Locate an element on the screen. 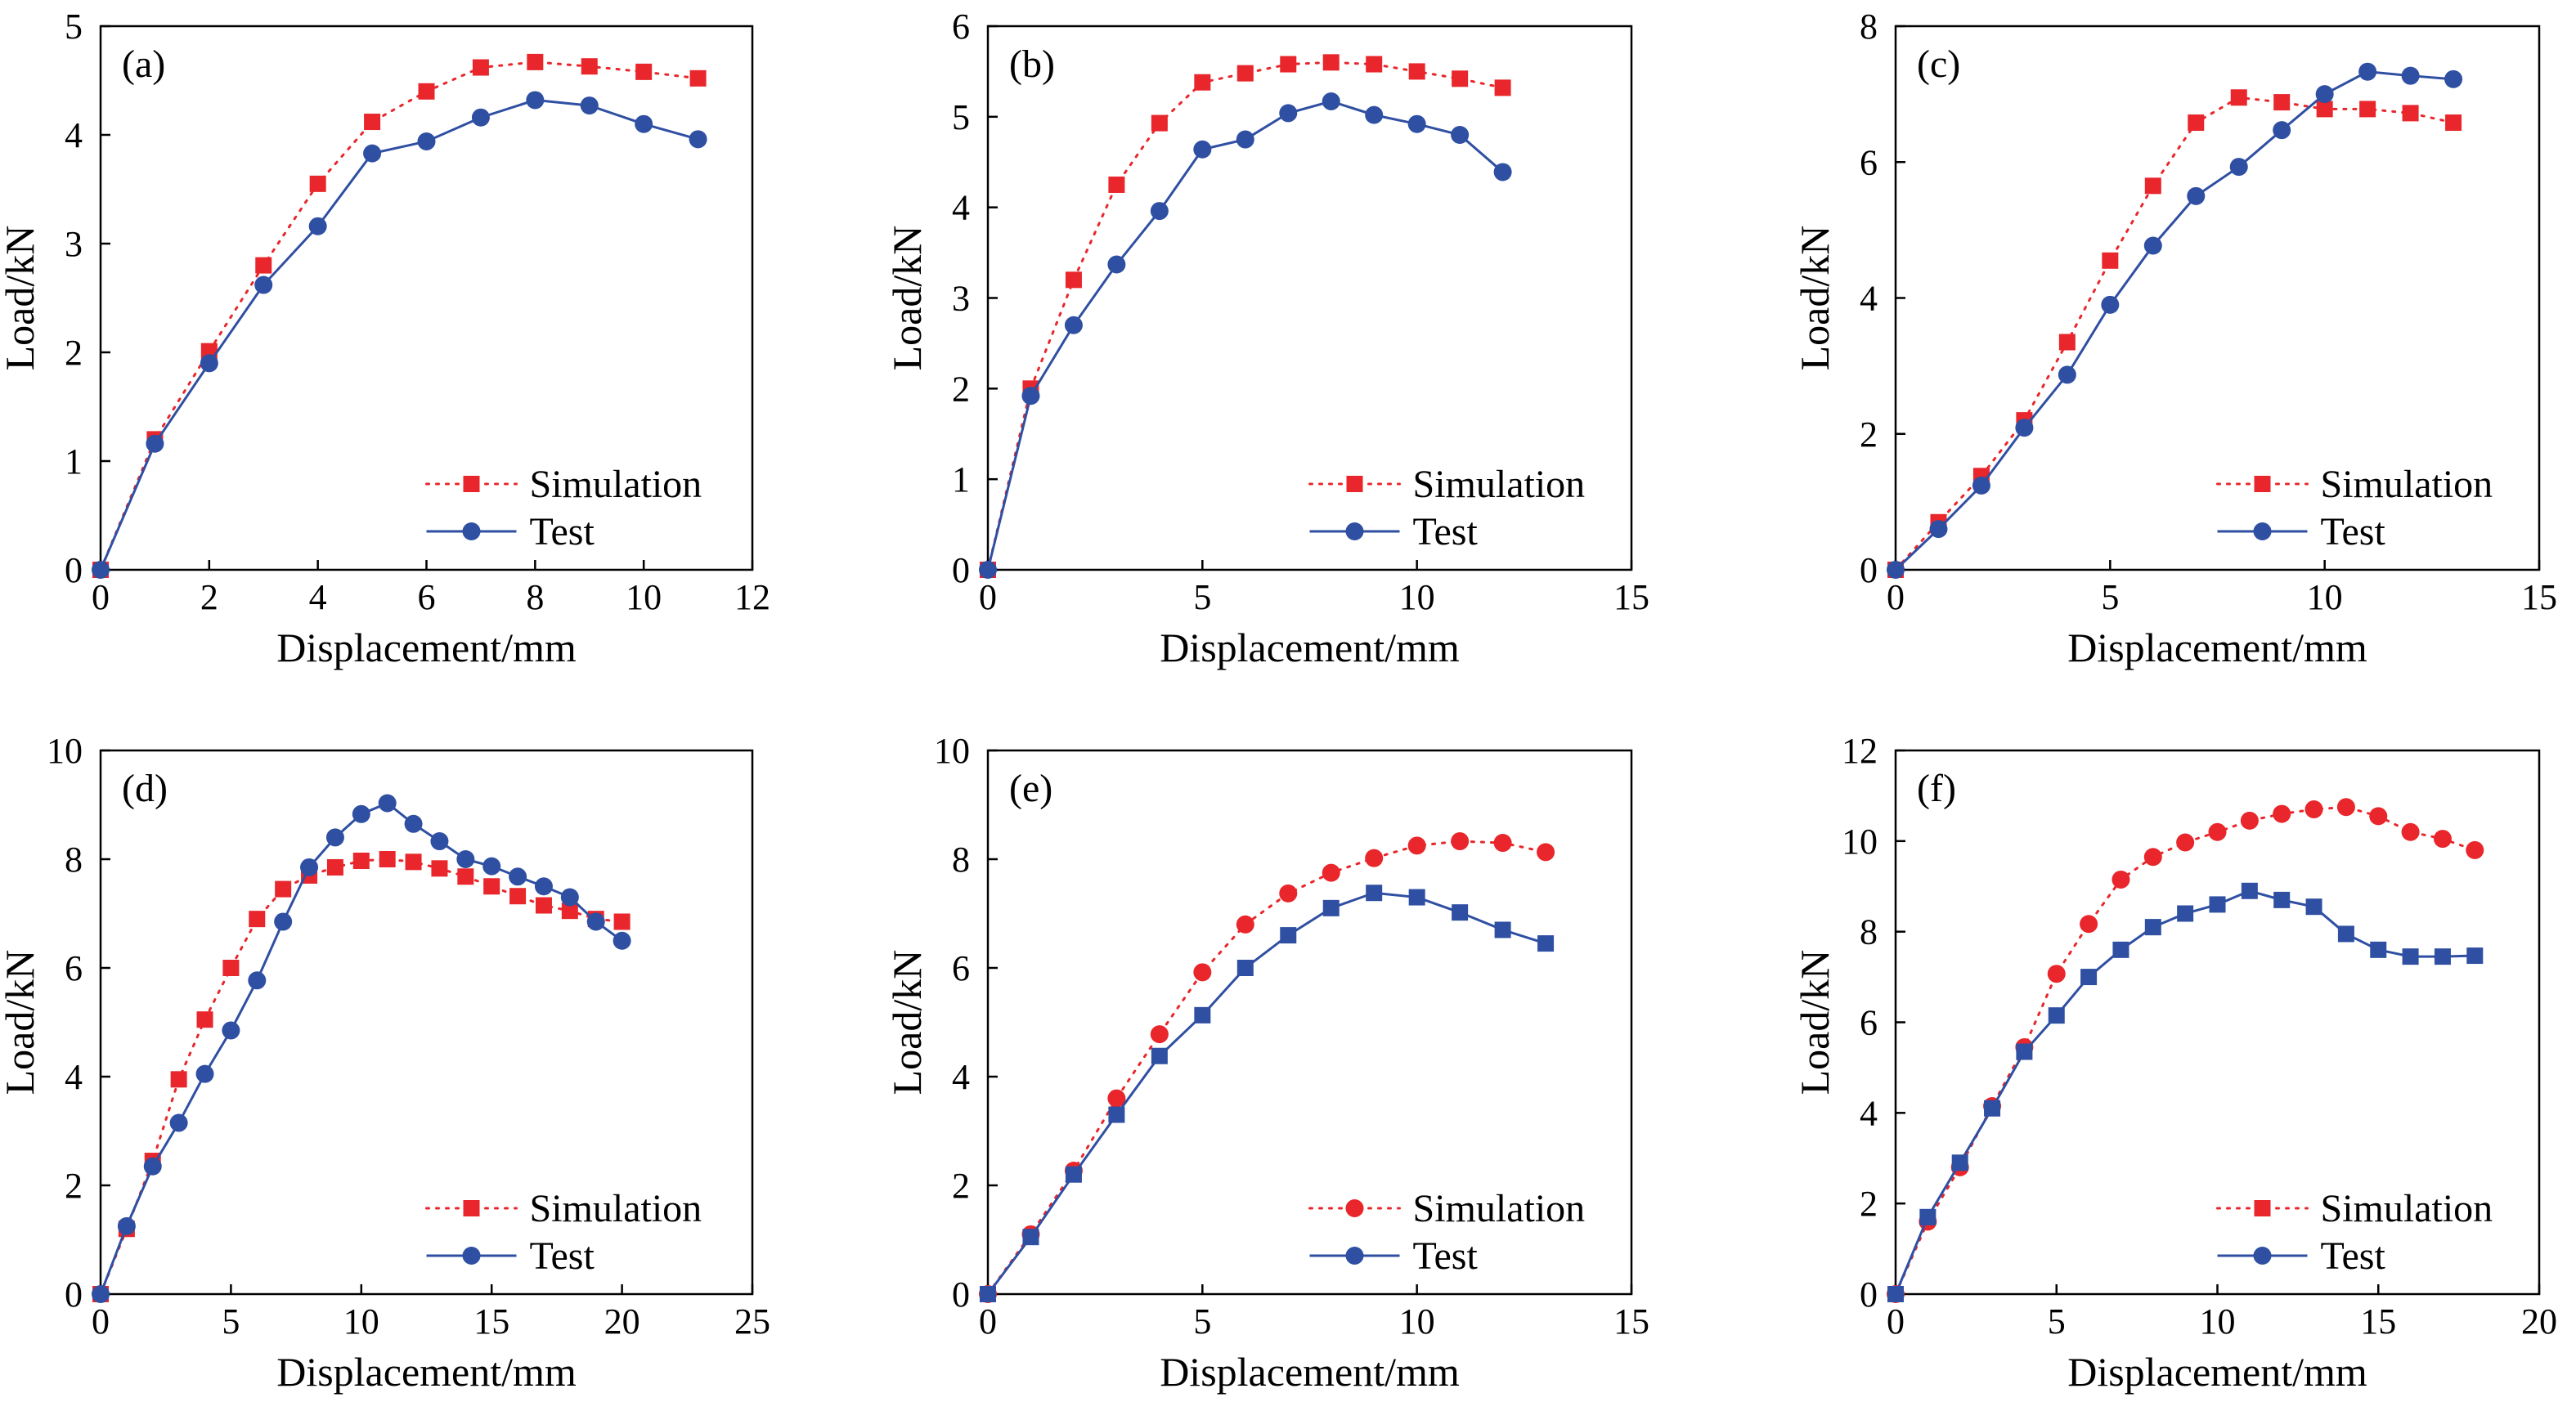 The height and width of the screenshot is (1411, 2576). plot-frame is located at coordinates (426, 1022).